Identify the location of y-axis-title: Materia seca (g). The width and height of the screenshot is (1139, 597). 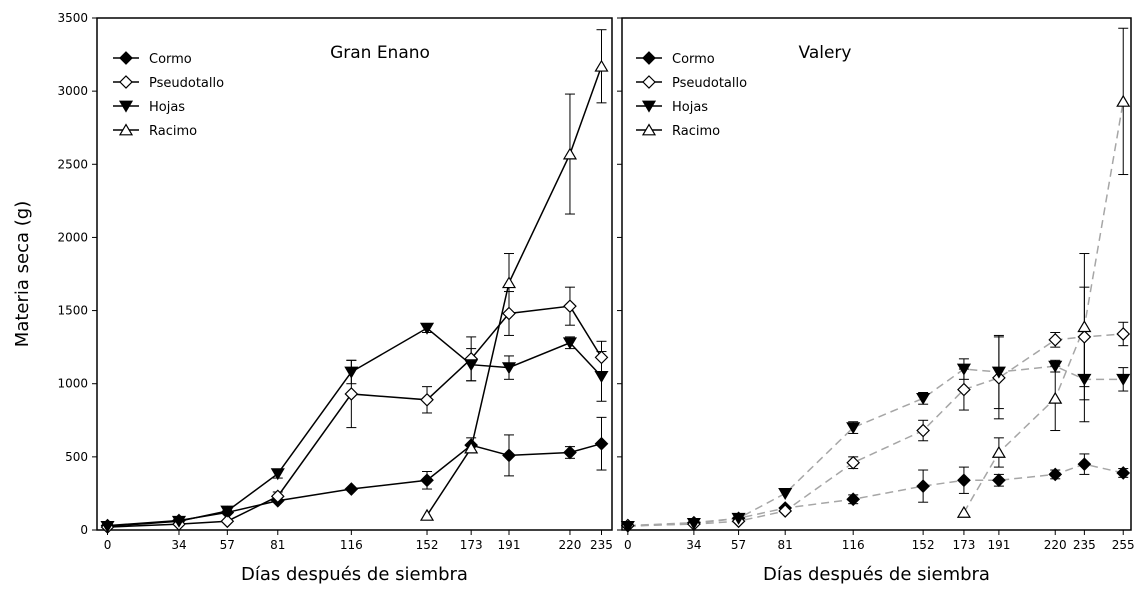
(22, 274).